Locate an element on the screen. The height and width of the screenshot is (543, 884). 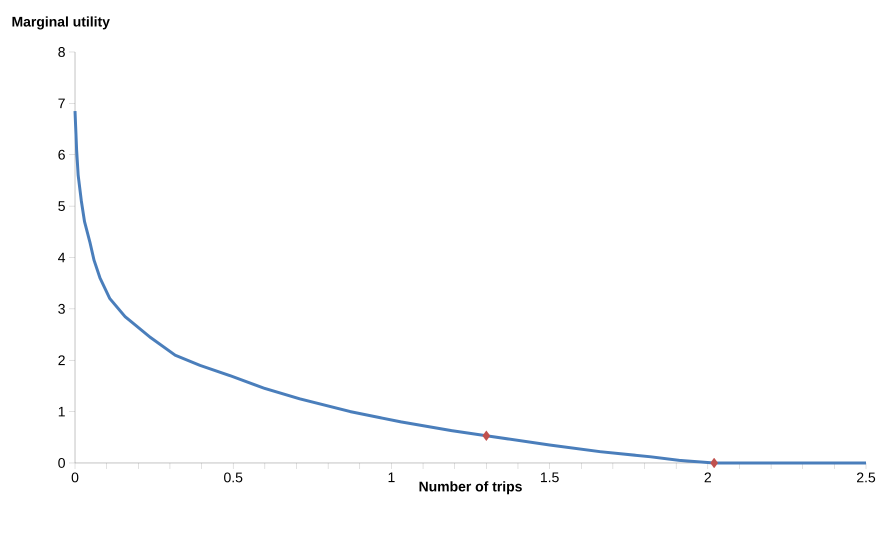
x-axis-title: Number of trips is located at coordinates (471, 487).